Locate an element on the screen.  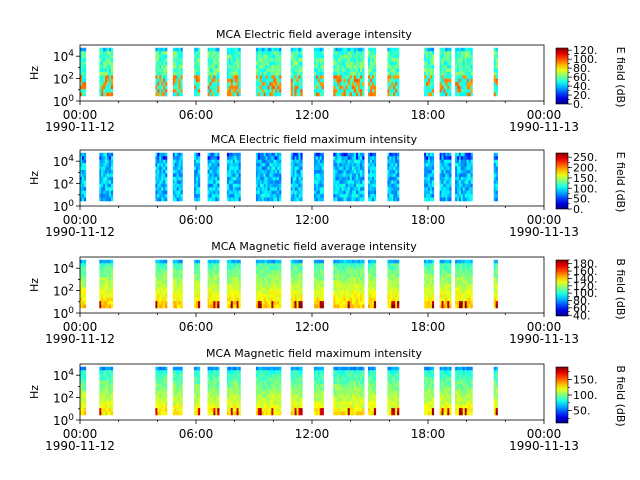
spectrogram-segment is located at coordinates (464, 284).